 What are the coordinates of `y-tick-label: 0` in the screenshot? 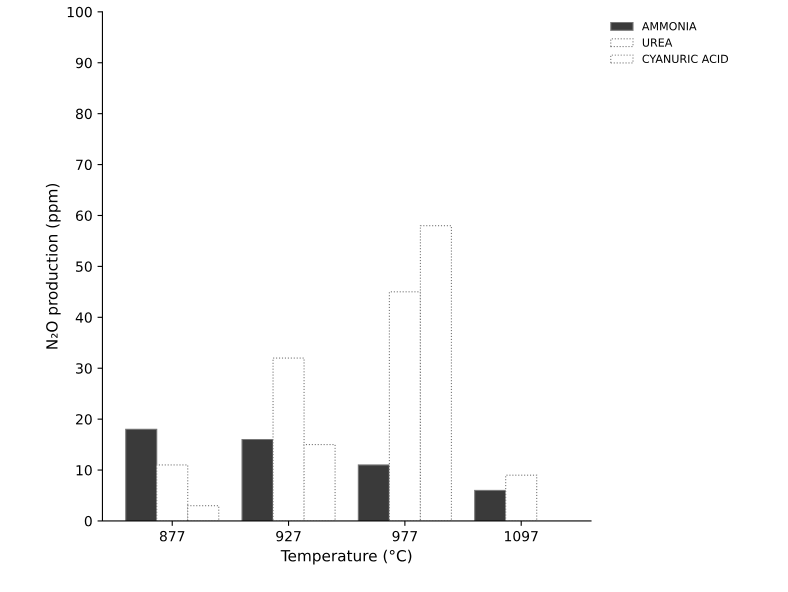 It's located at (88, 521).